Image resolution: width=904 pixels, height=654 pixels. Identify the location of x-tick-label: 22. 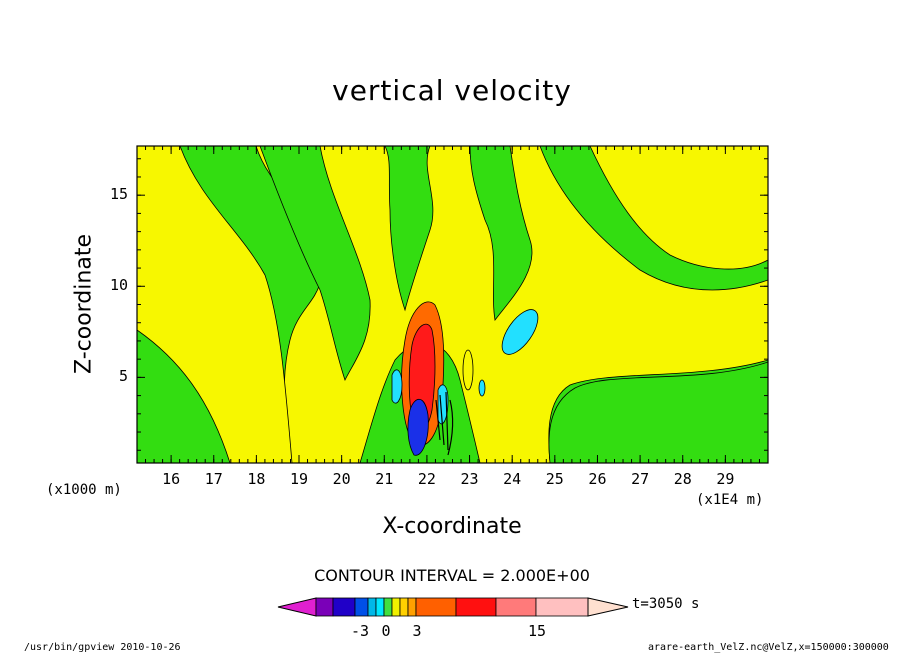
(426, 479).